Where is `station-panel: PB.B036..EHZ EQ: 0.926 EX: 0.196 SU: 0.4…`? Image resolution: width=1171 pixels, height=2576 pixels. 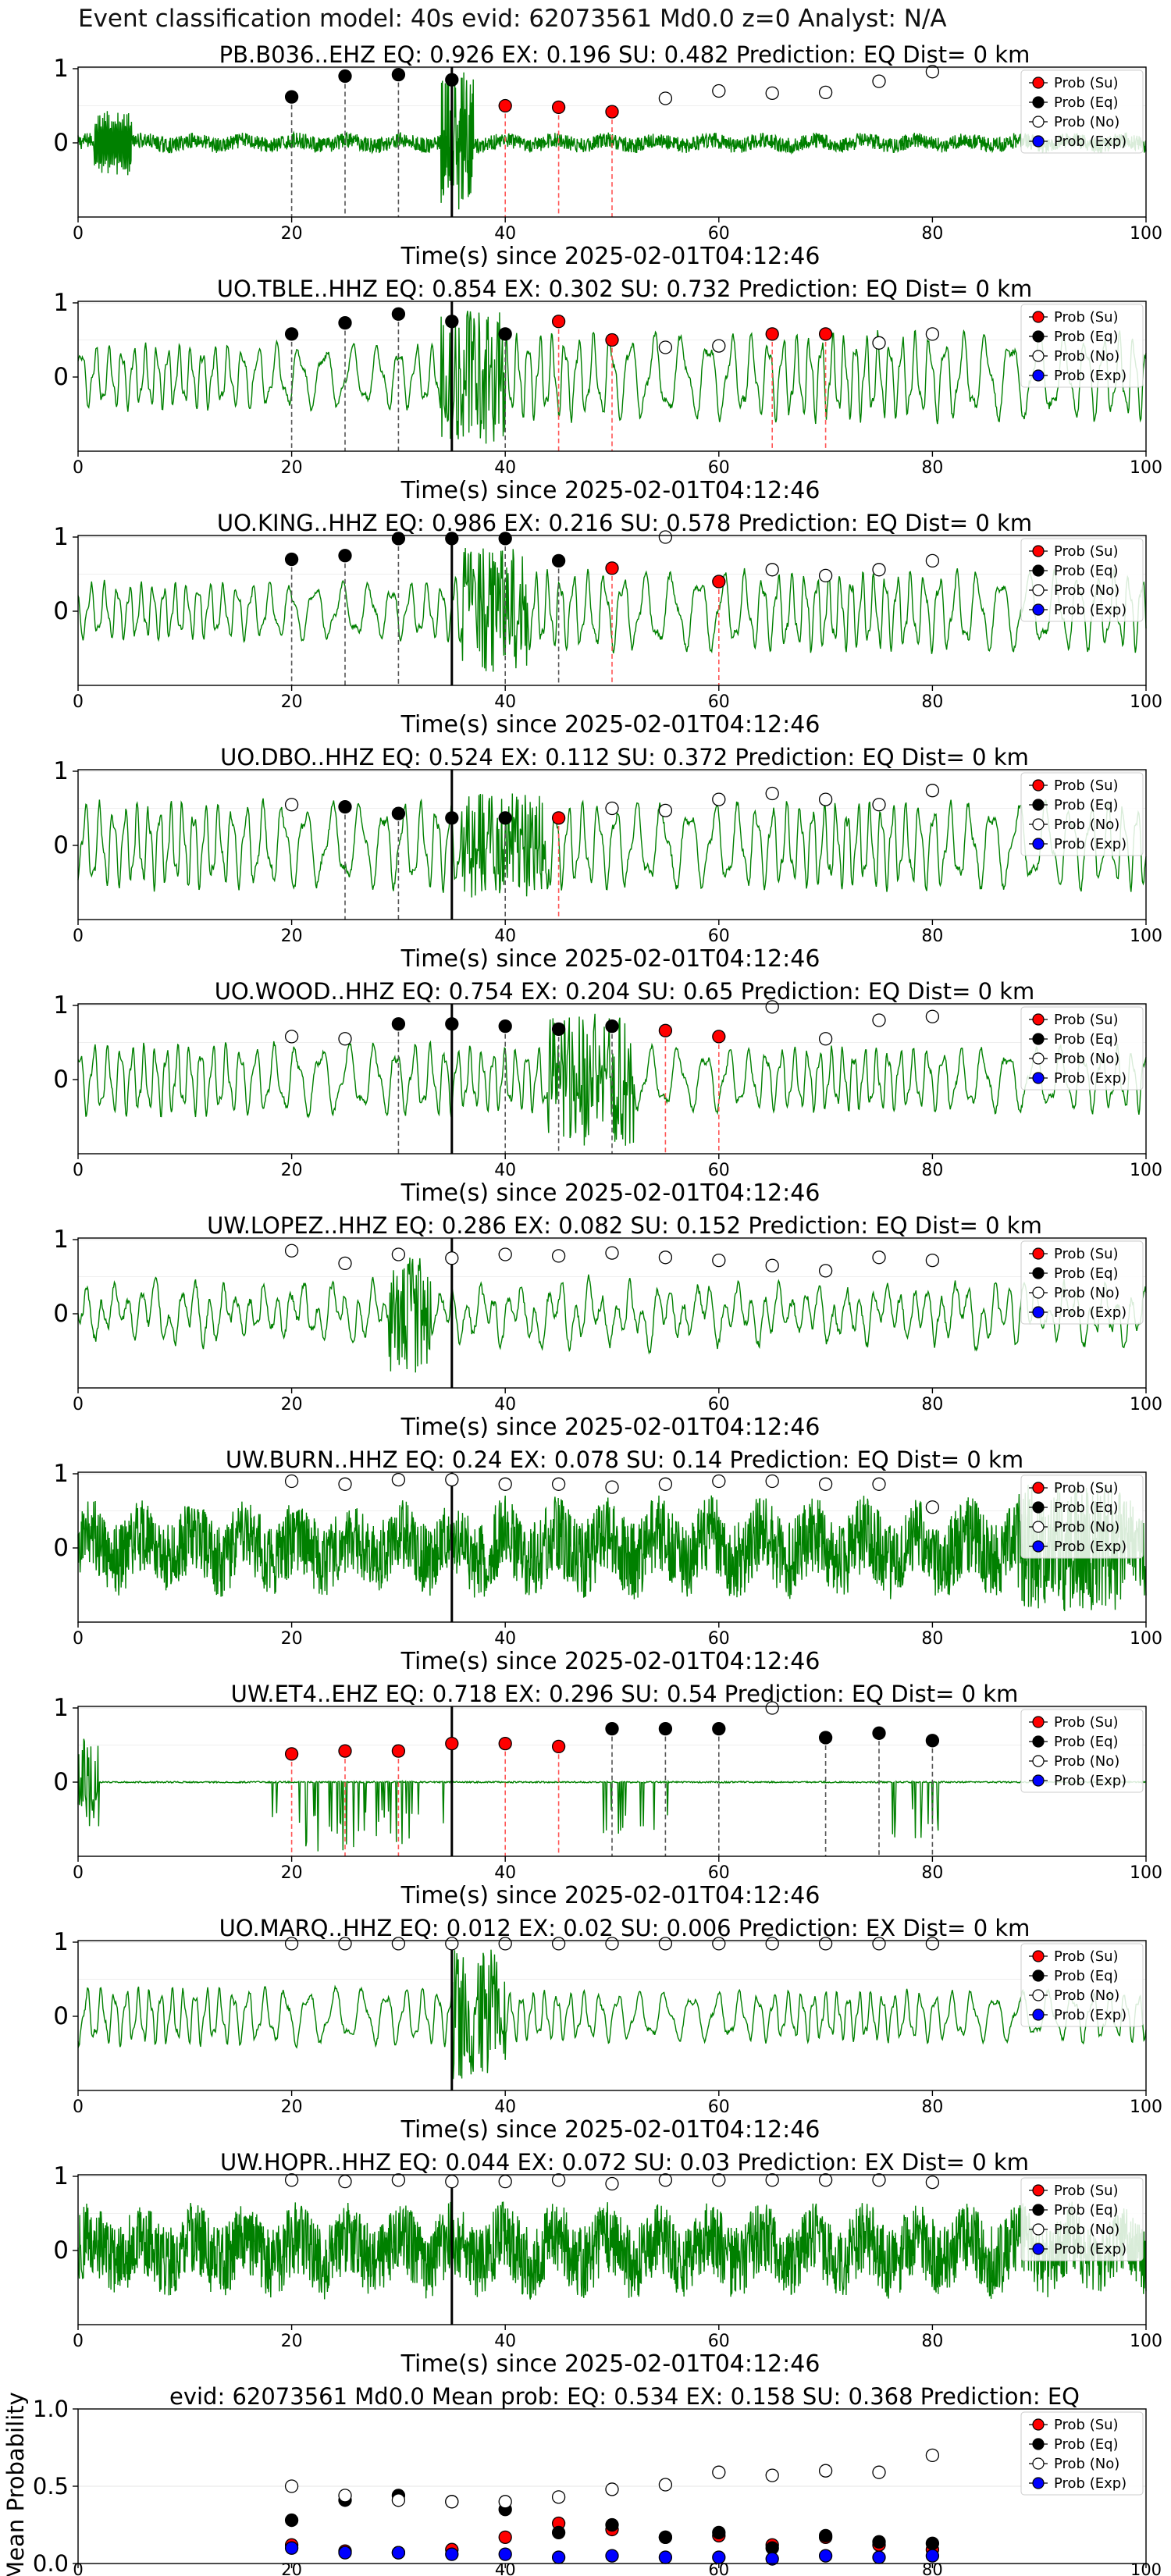 station-panel: PB.B036..EHZ EQ: 0.926 EX: 0.196 SU: 0.4… is located at coordinates (607, 155).